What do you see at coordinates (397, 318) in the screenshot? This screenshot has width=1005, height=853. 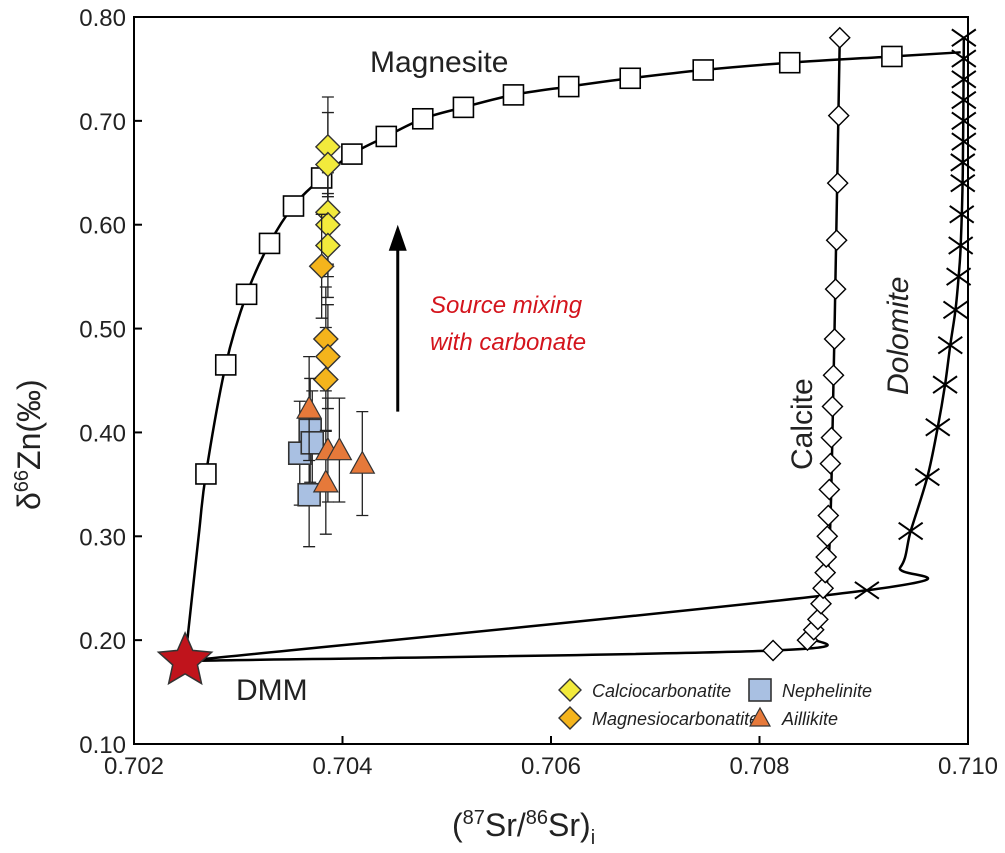 I see `mixing-arrow` at bounding box center [397, 318].